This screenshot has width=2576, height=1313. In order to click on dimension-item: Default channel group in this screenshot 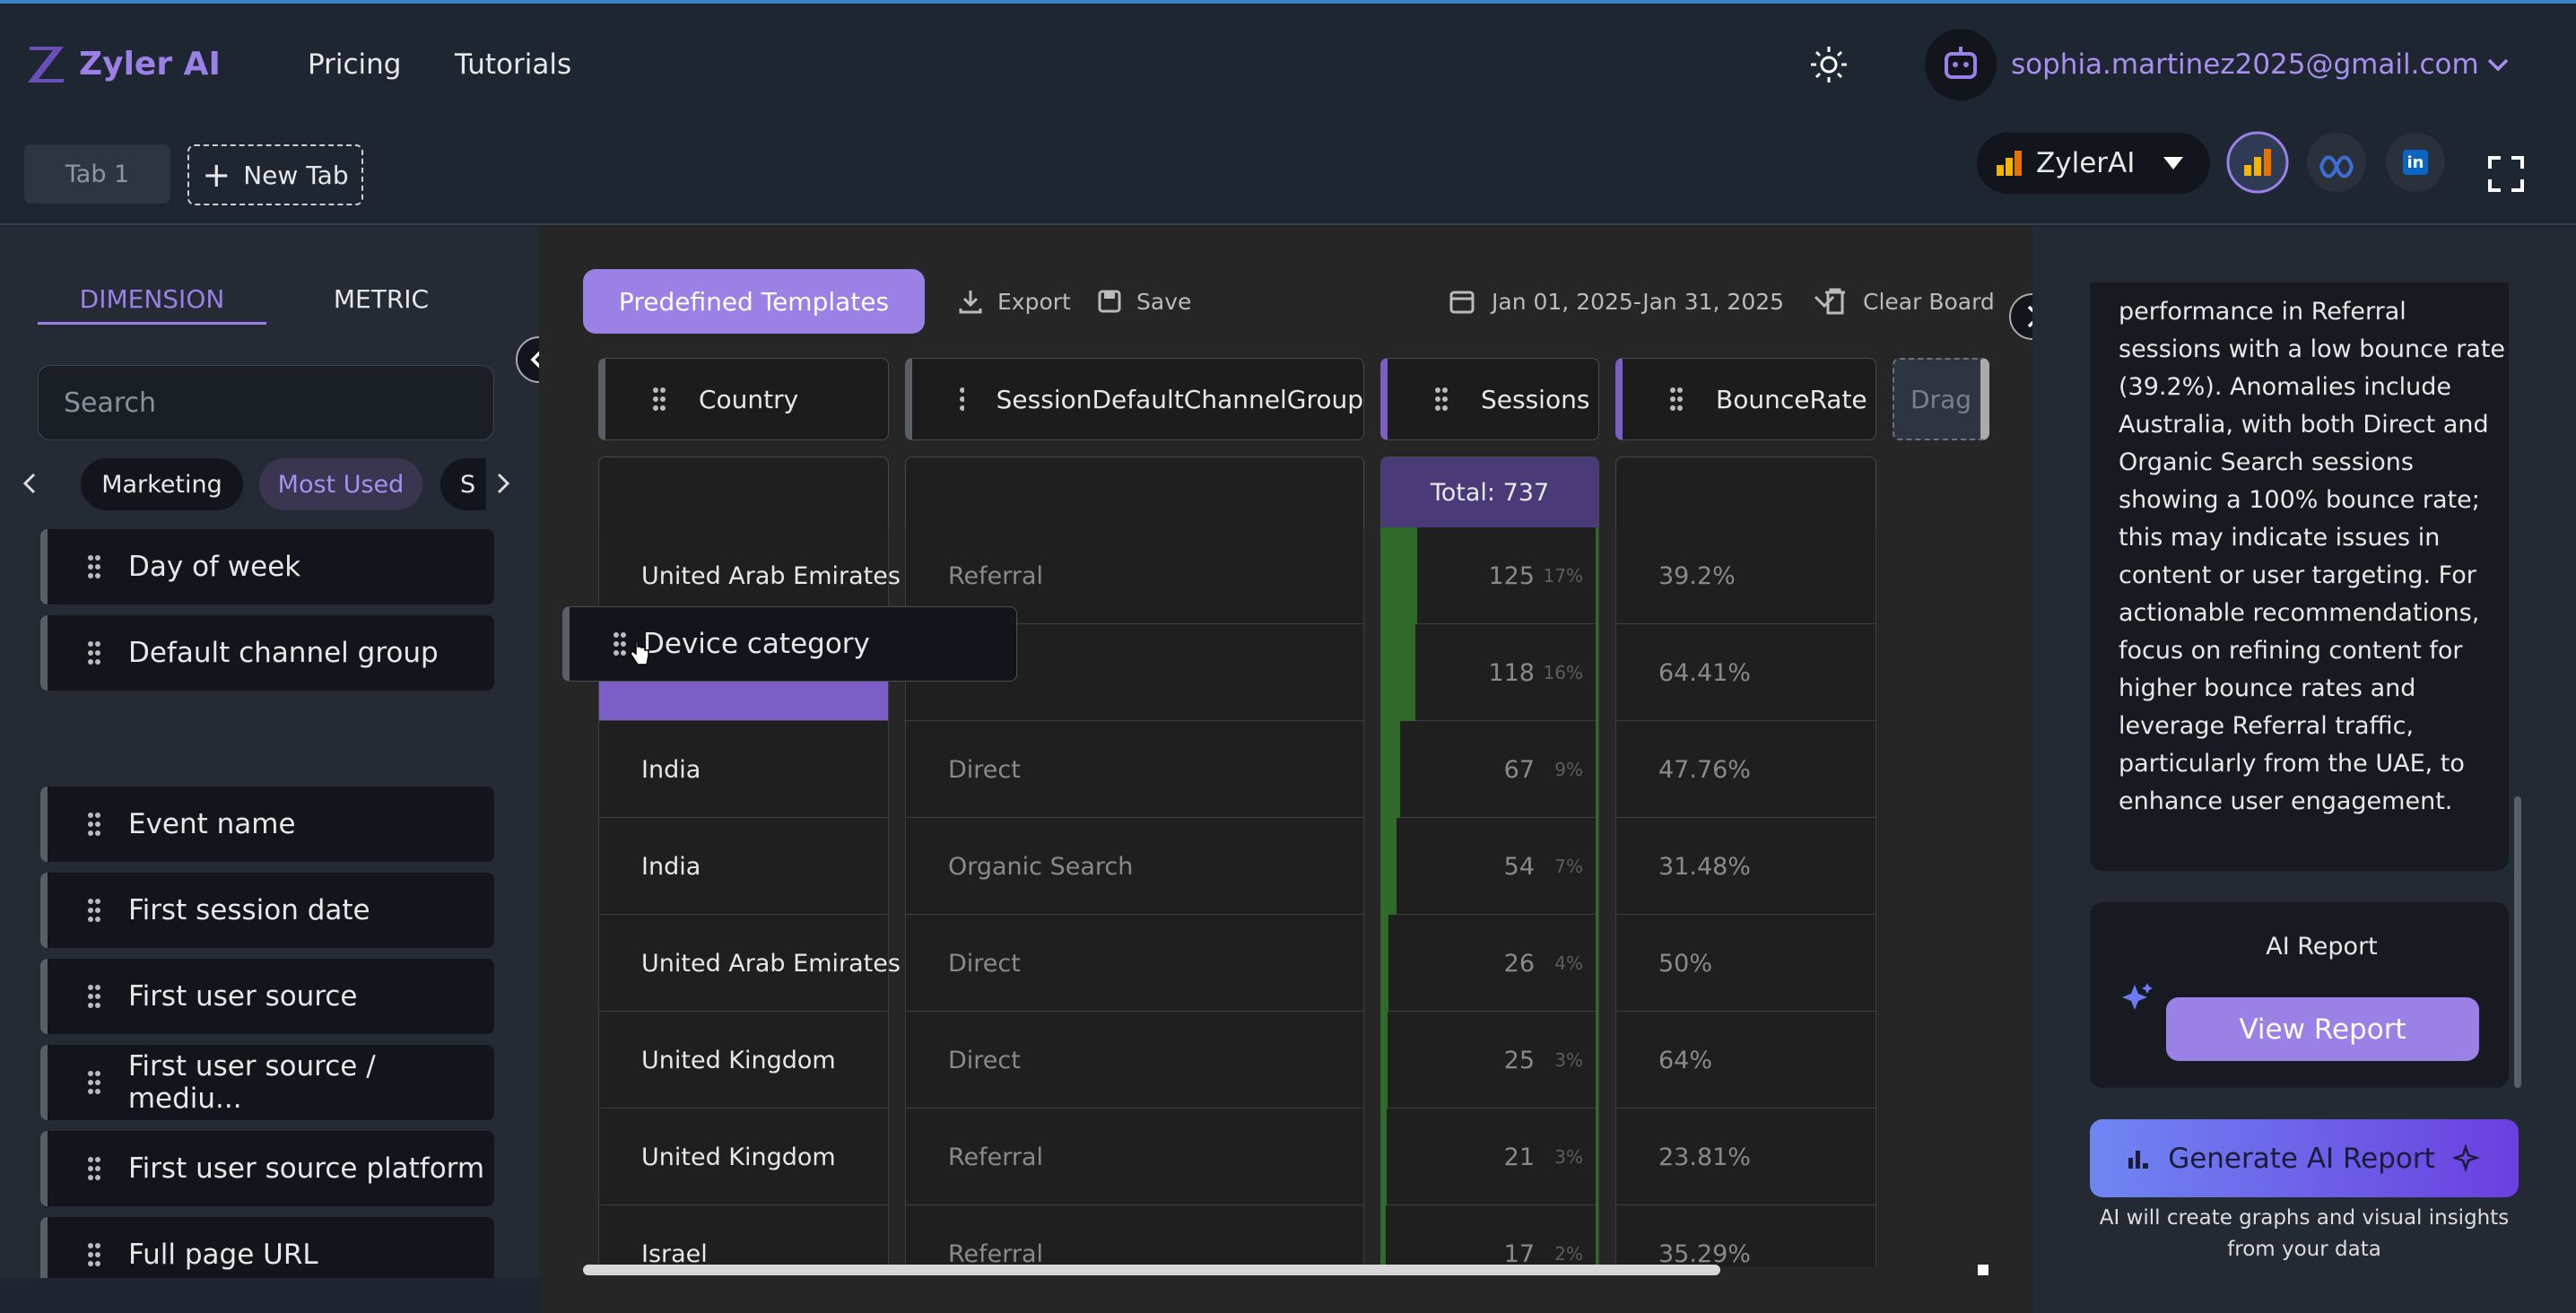, I will do `click(267, 653)`.